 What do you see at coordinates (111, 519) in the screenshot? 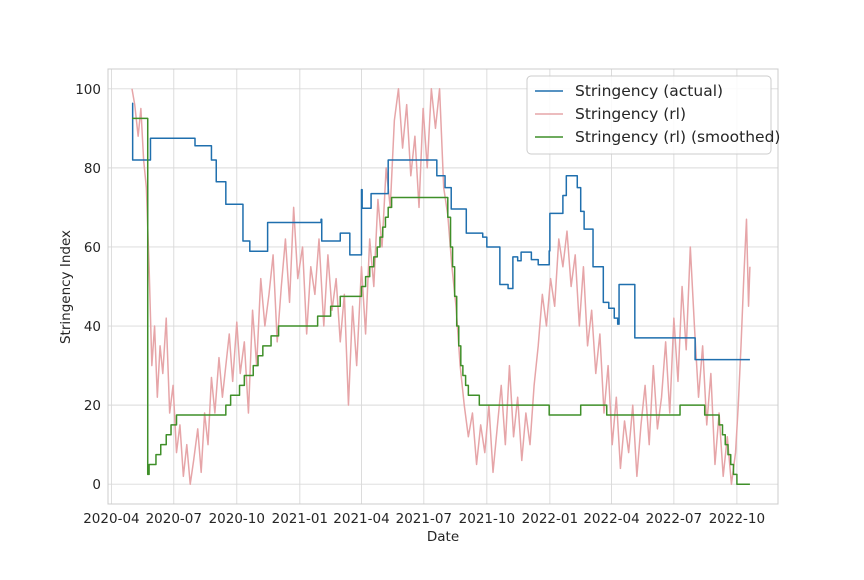
I see `x-tick-label: 2020-04` at bounding box center [111, 519].